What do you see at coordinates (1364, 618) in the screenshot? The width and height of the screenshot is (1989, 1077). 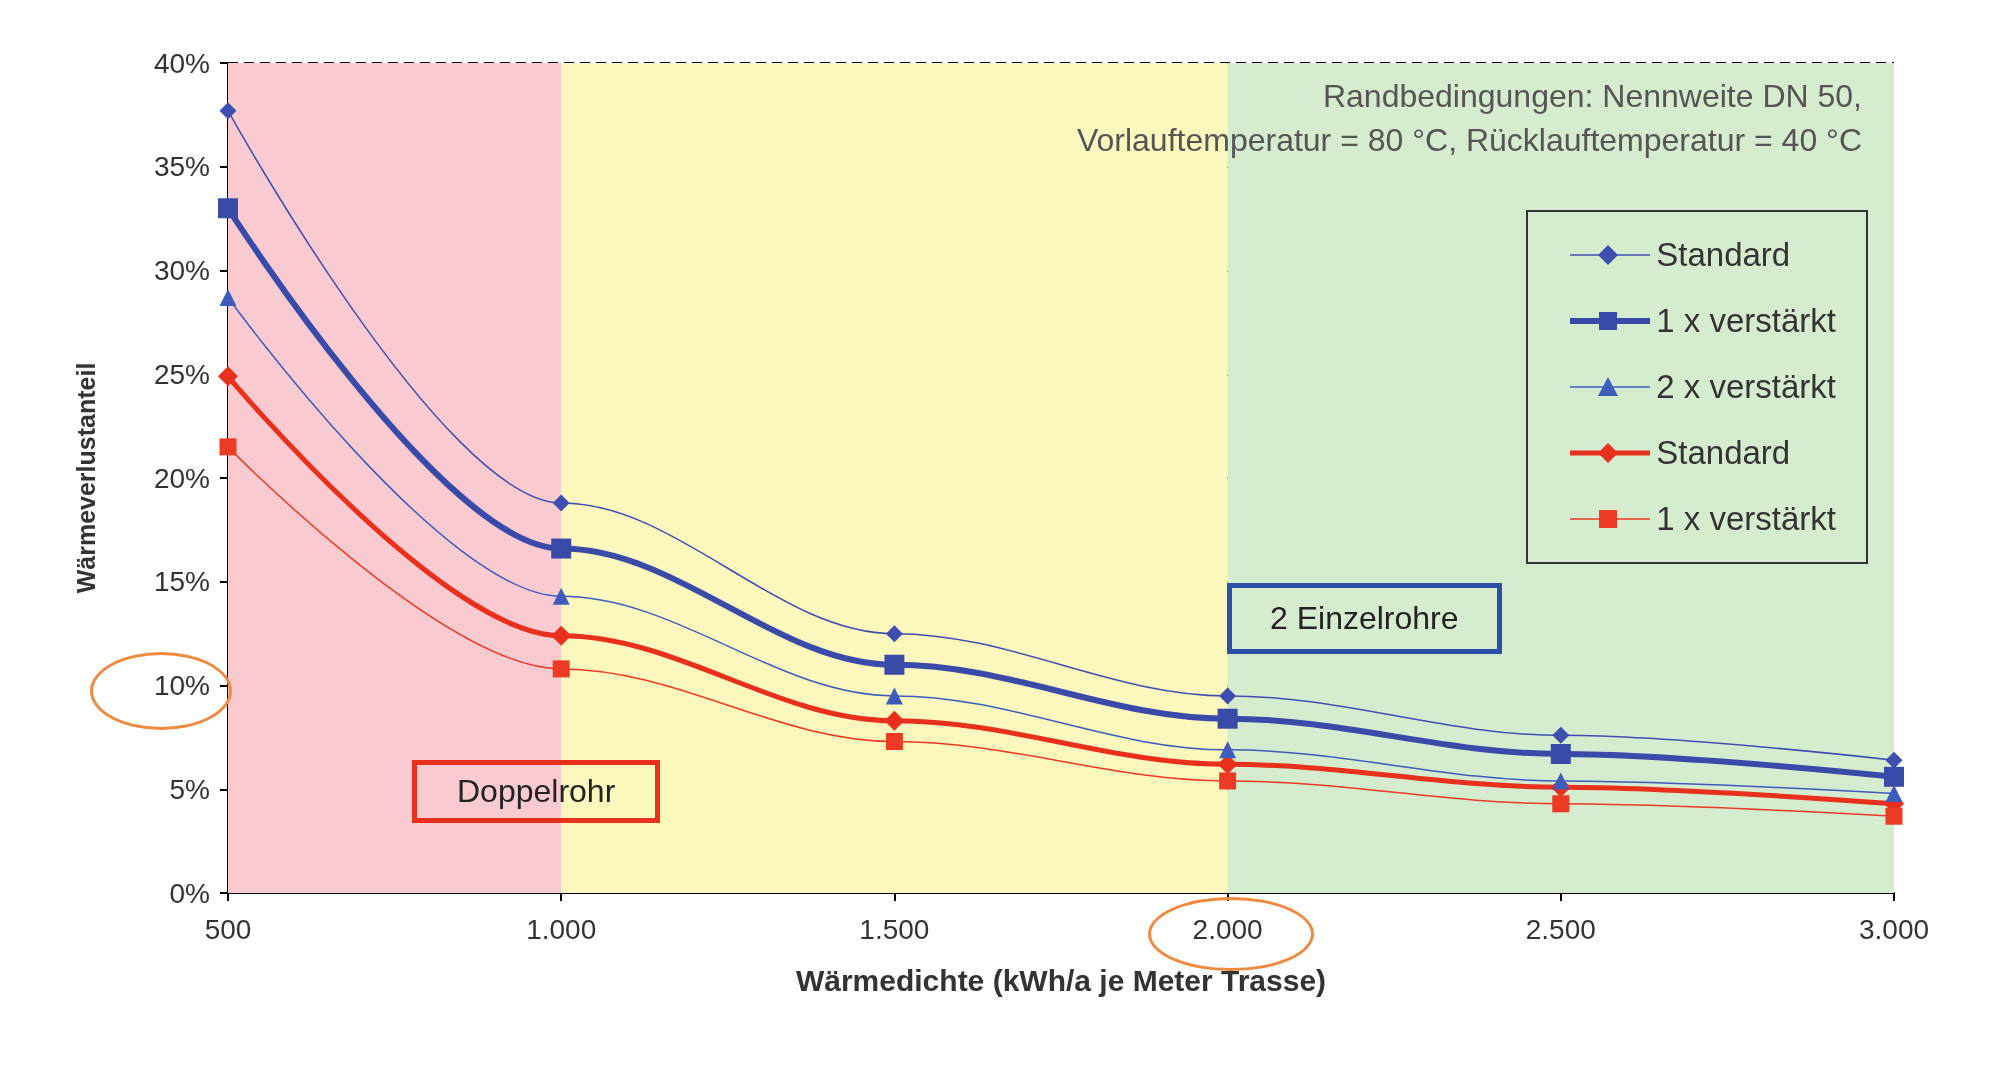 I see `annotation: 2 Einzelrohre` at bounding box center [1364, 618].